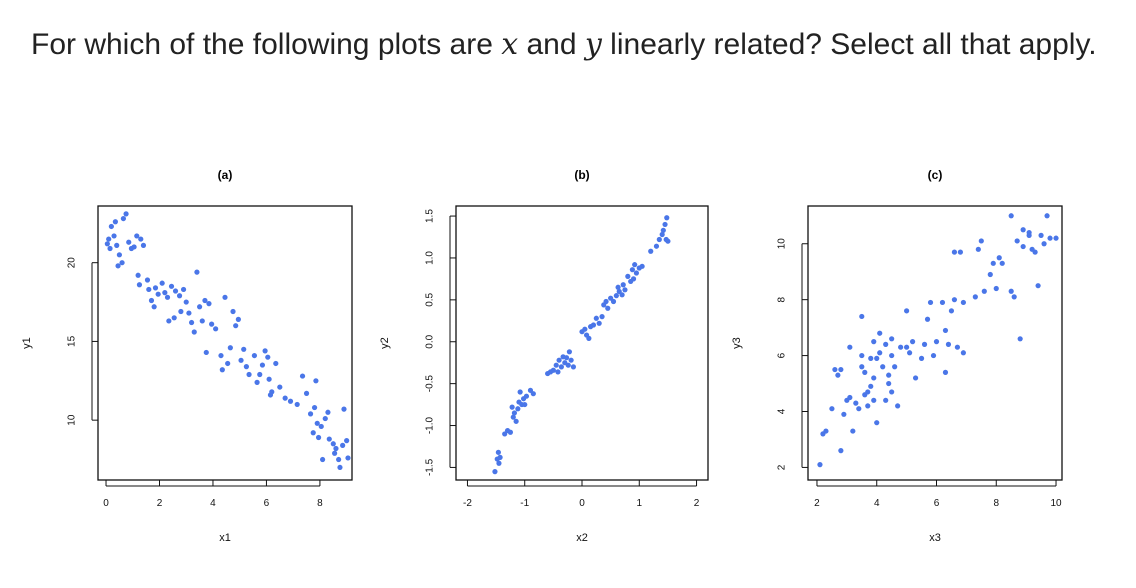 The height and width of the screenshot is (588, 1136). Describe the element at coordinates (430, 258) in the screenshot. I see `y-tick-label: 1.0` at that location.